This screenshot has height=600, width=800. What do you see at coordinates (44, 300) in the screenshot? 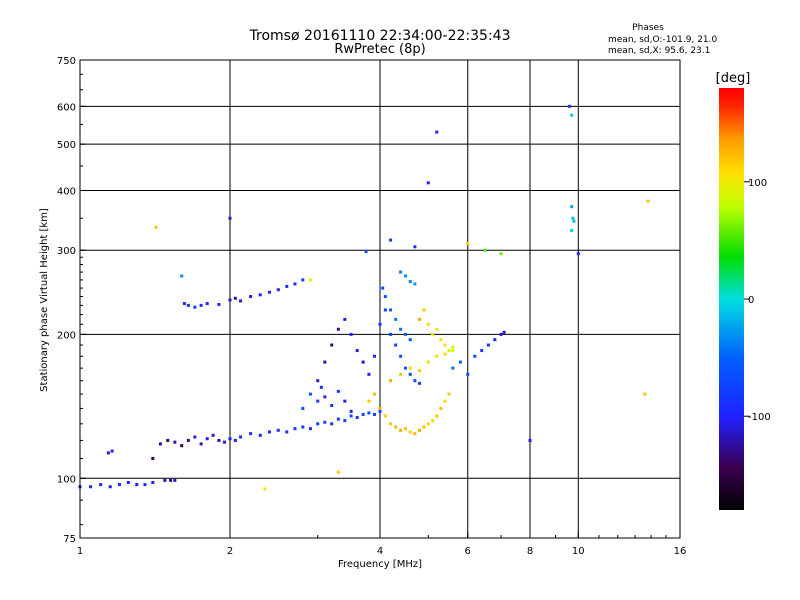
I see `y-axis-label: Stationary phase Virtual Height [km]` at bounding box center [44, 300].